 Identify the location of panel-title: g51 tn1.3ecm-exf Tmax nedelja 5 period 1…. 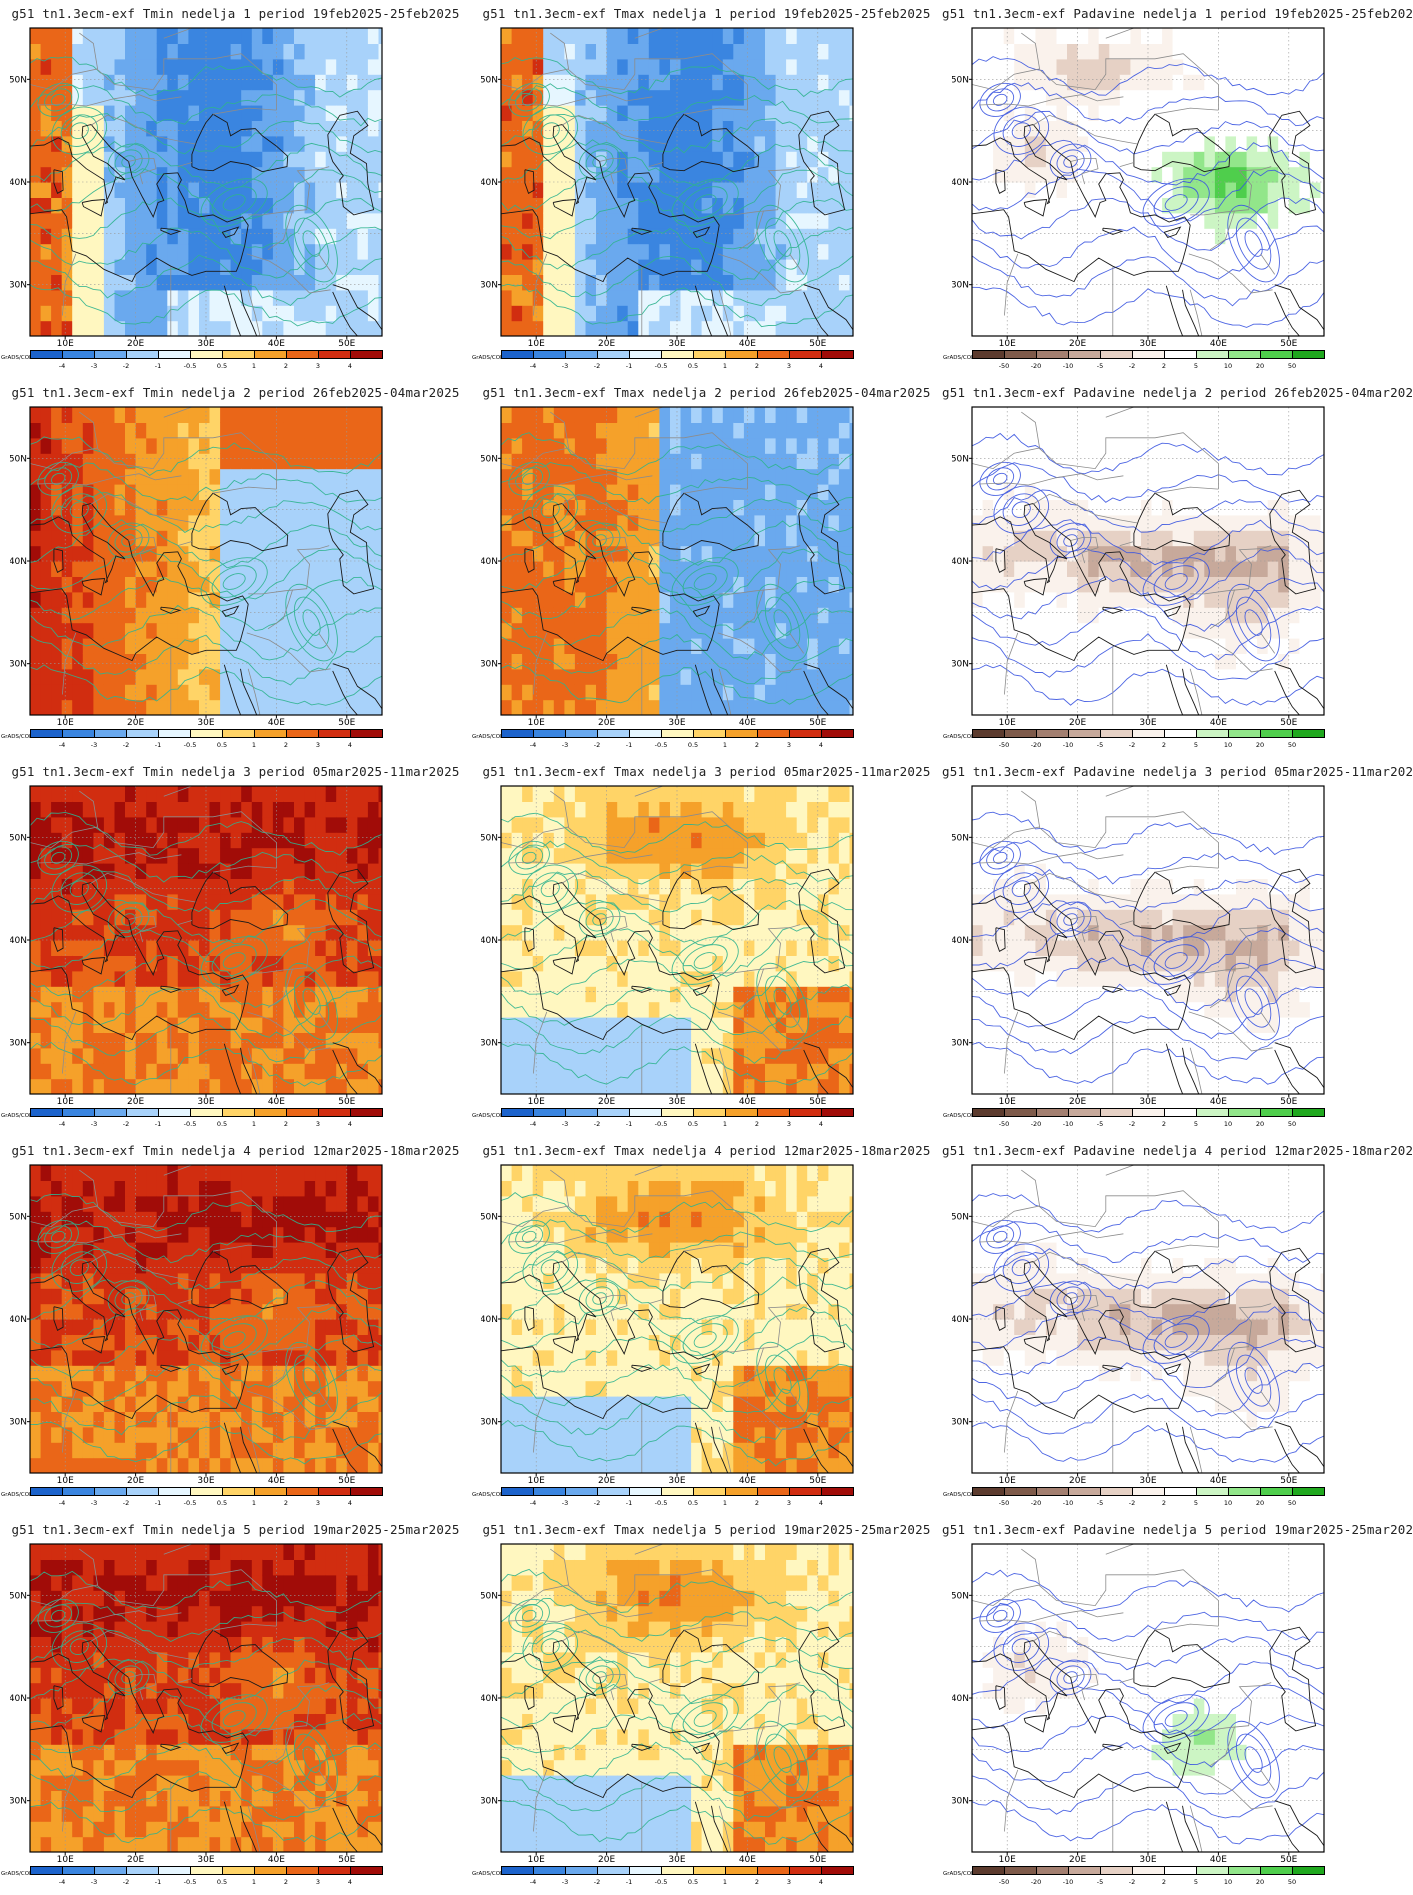
(706, 1529).